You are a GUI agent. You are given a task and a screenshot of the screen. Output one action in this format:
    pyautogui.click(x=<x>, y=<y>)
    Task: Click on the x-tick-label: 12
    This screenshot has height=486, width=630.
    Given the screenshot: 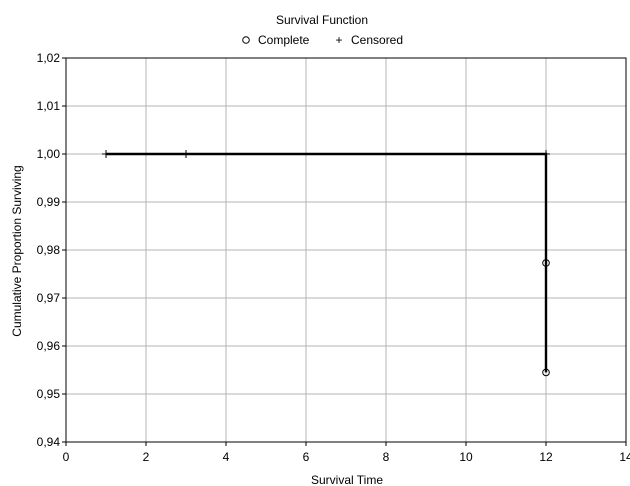 What is the action you would take?
    pyautogui.click(x=546, y=457)
    